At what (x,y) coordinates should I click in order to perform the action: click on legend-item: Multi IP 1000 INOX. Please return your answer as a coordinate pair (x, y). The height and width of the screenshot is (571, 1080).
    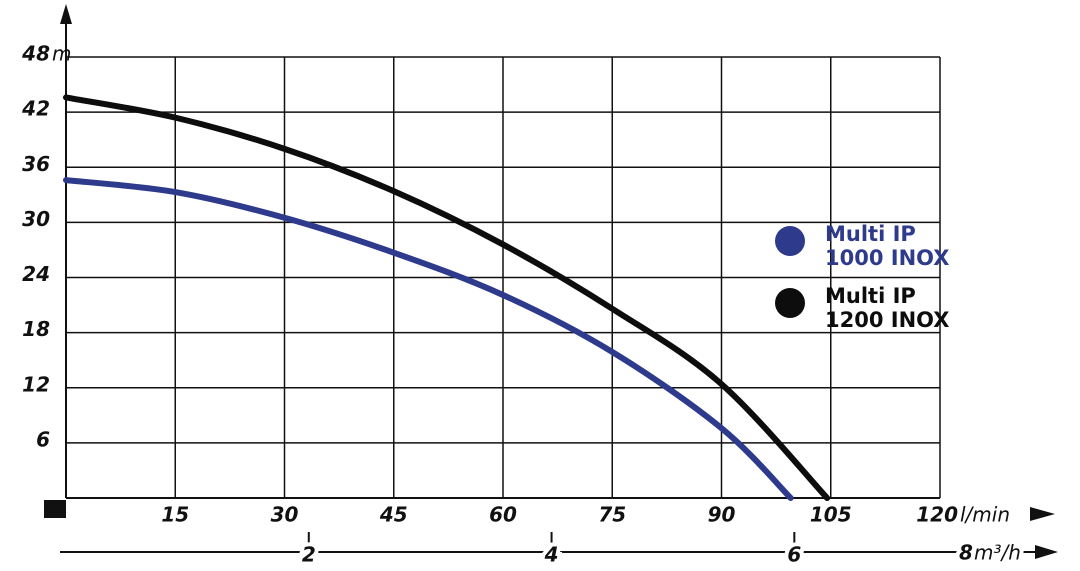
    Looking at the image, I should click on (875, 246).